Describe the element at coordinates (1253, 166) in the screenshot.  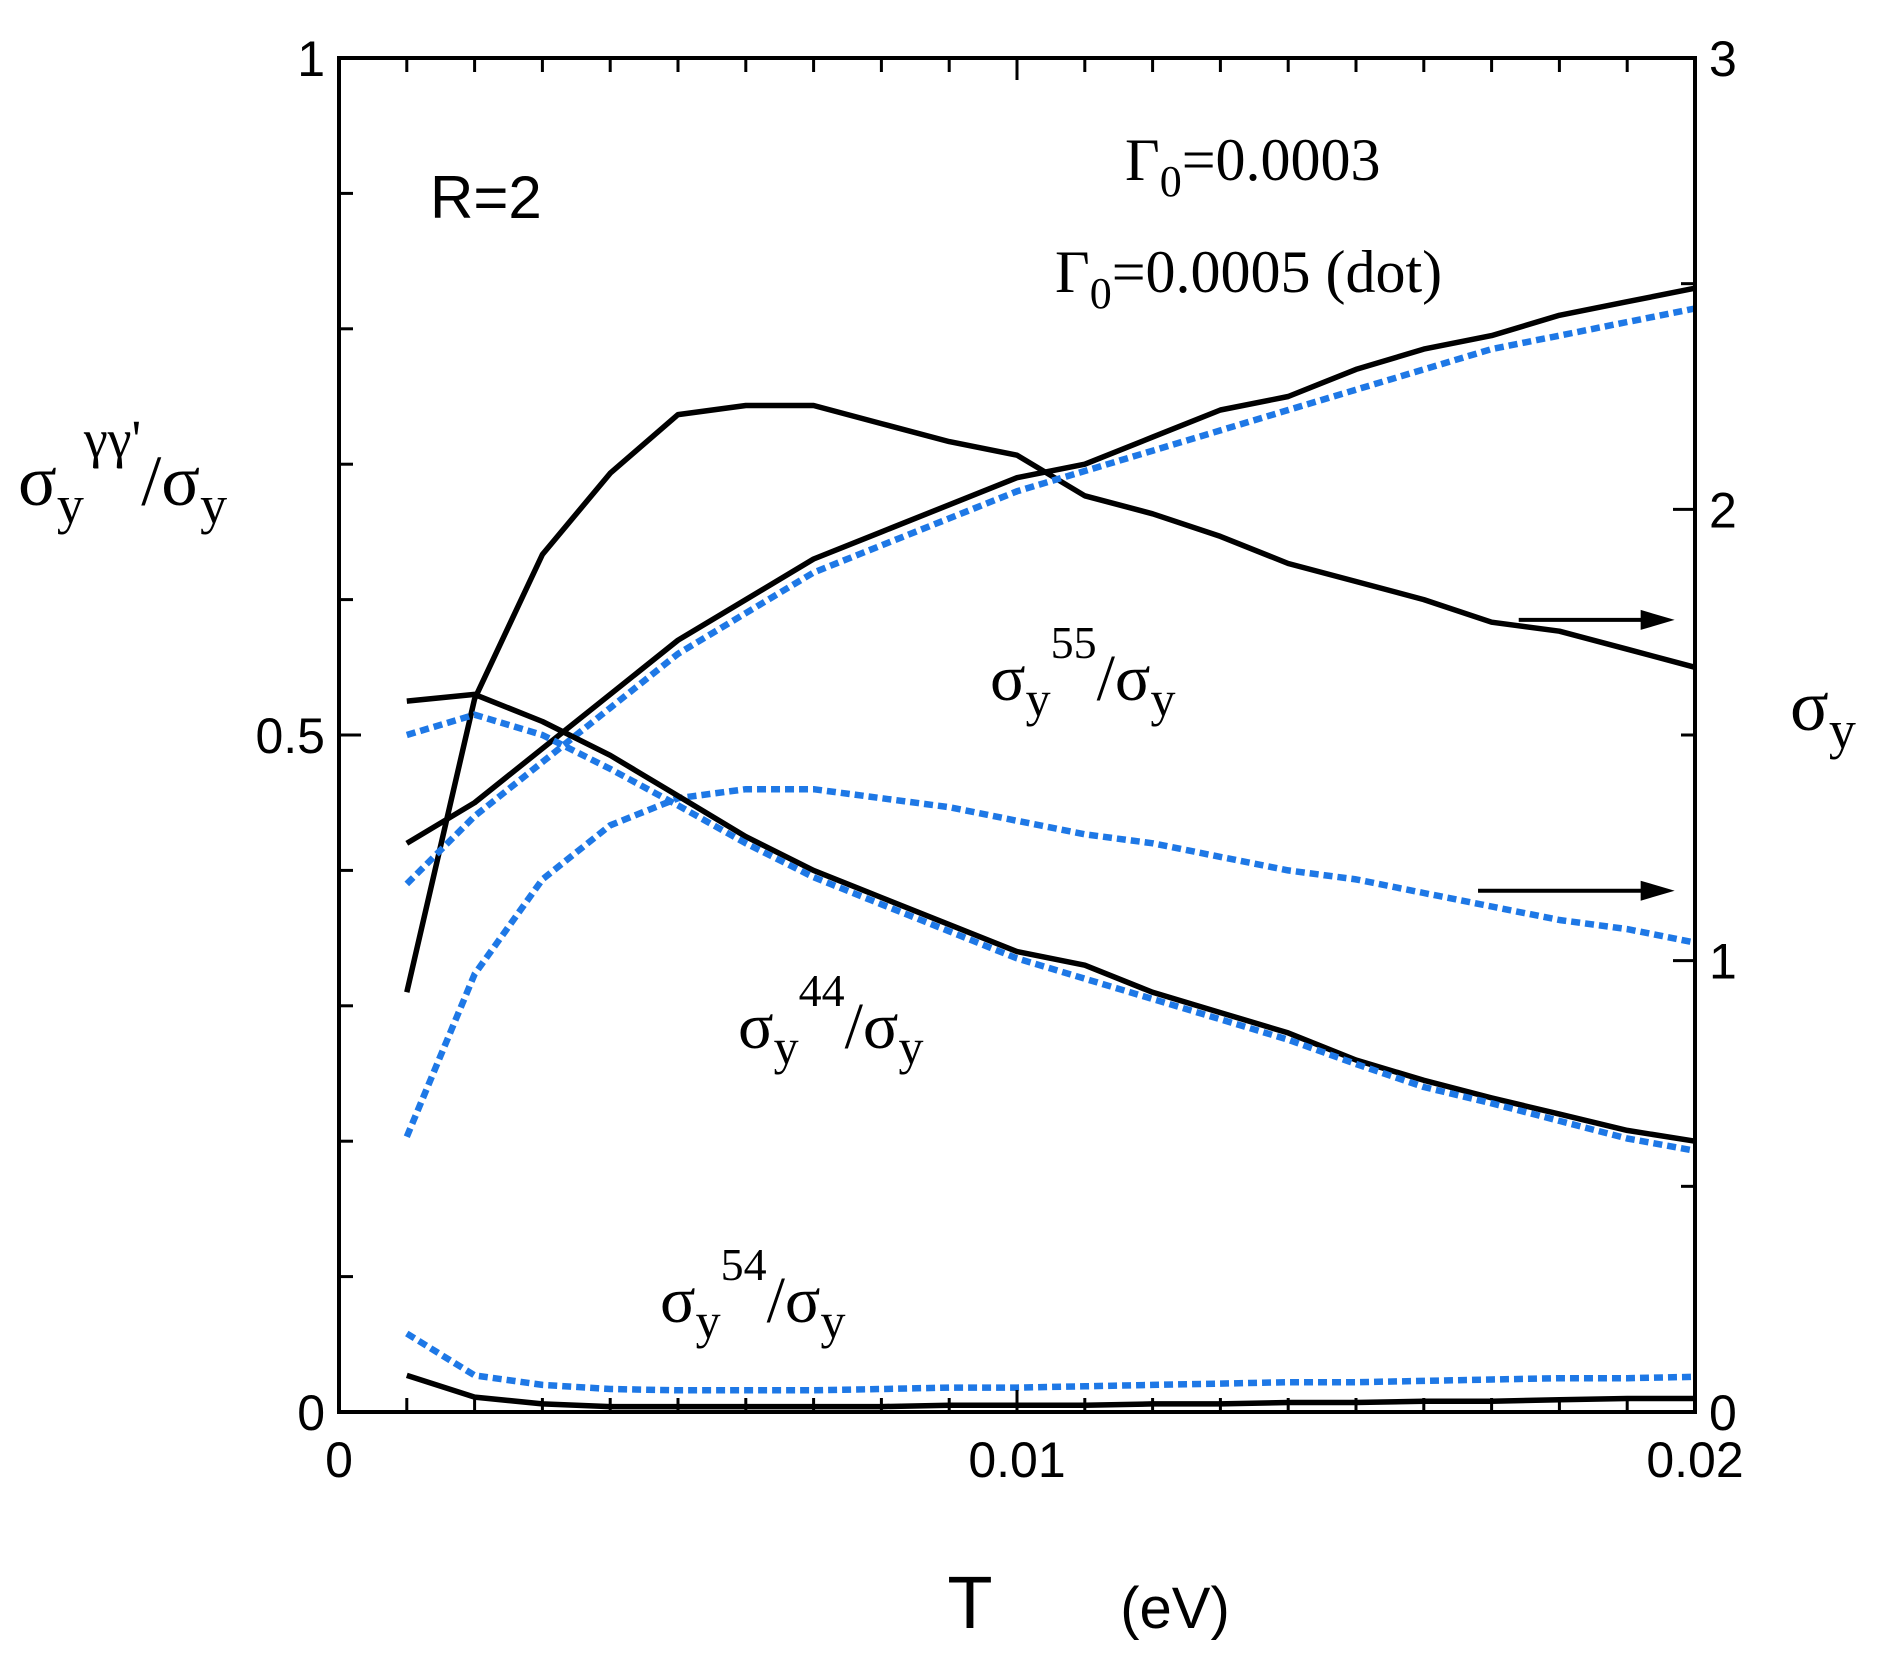
I see `gamma-annotation-1: Γ0=0.0003` at that location.